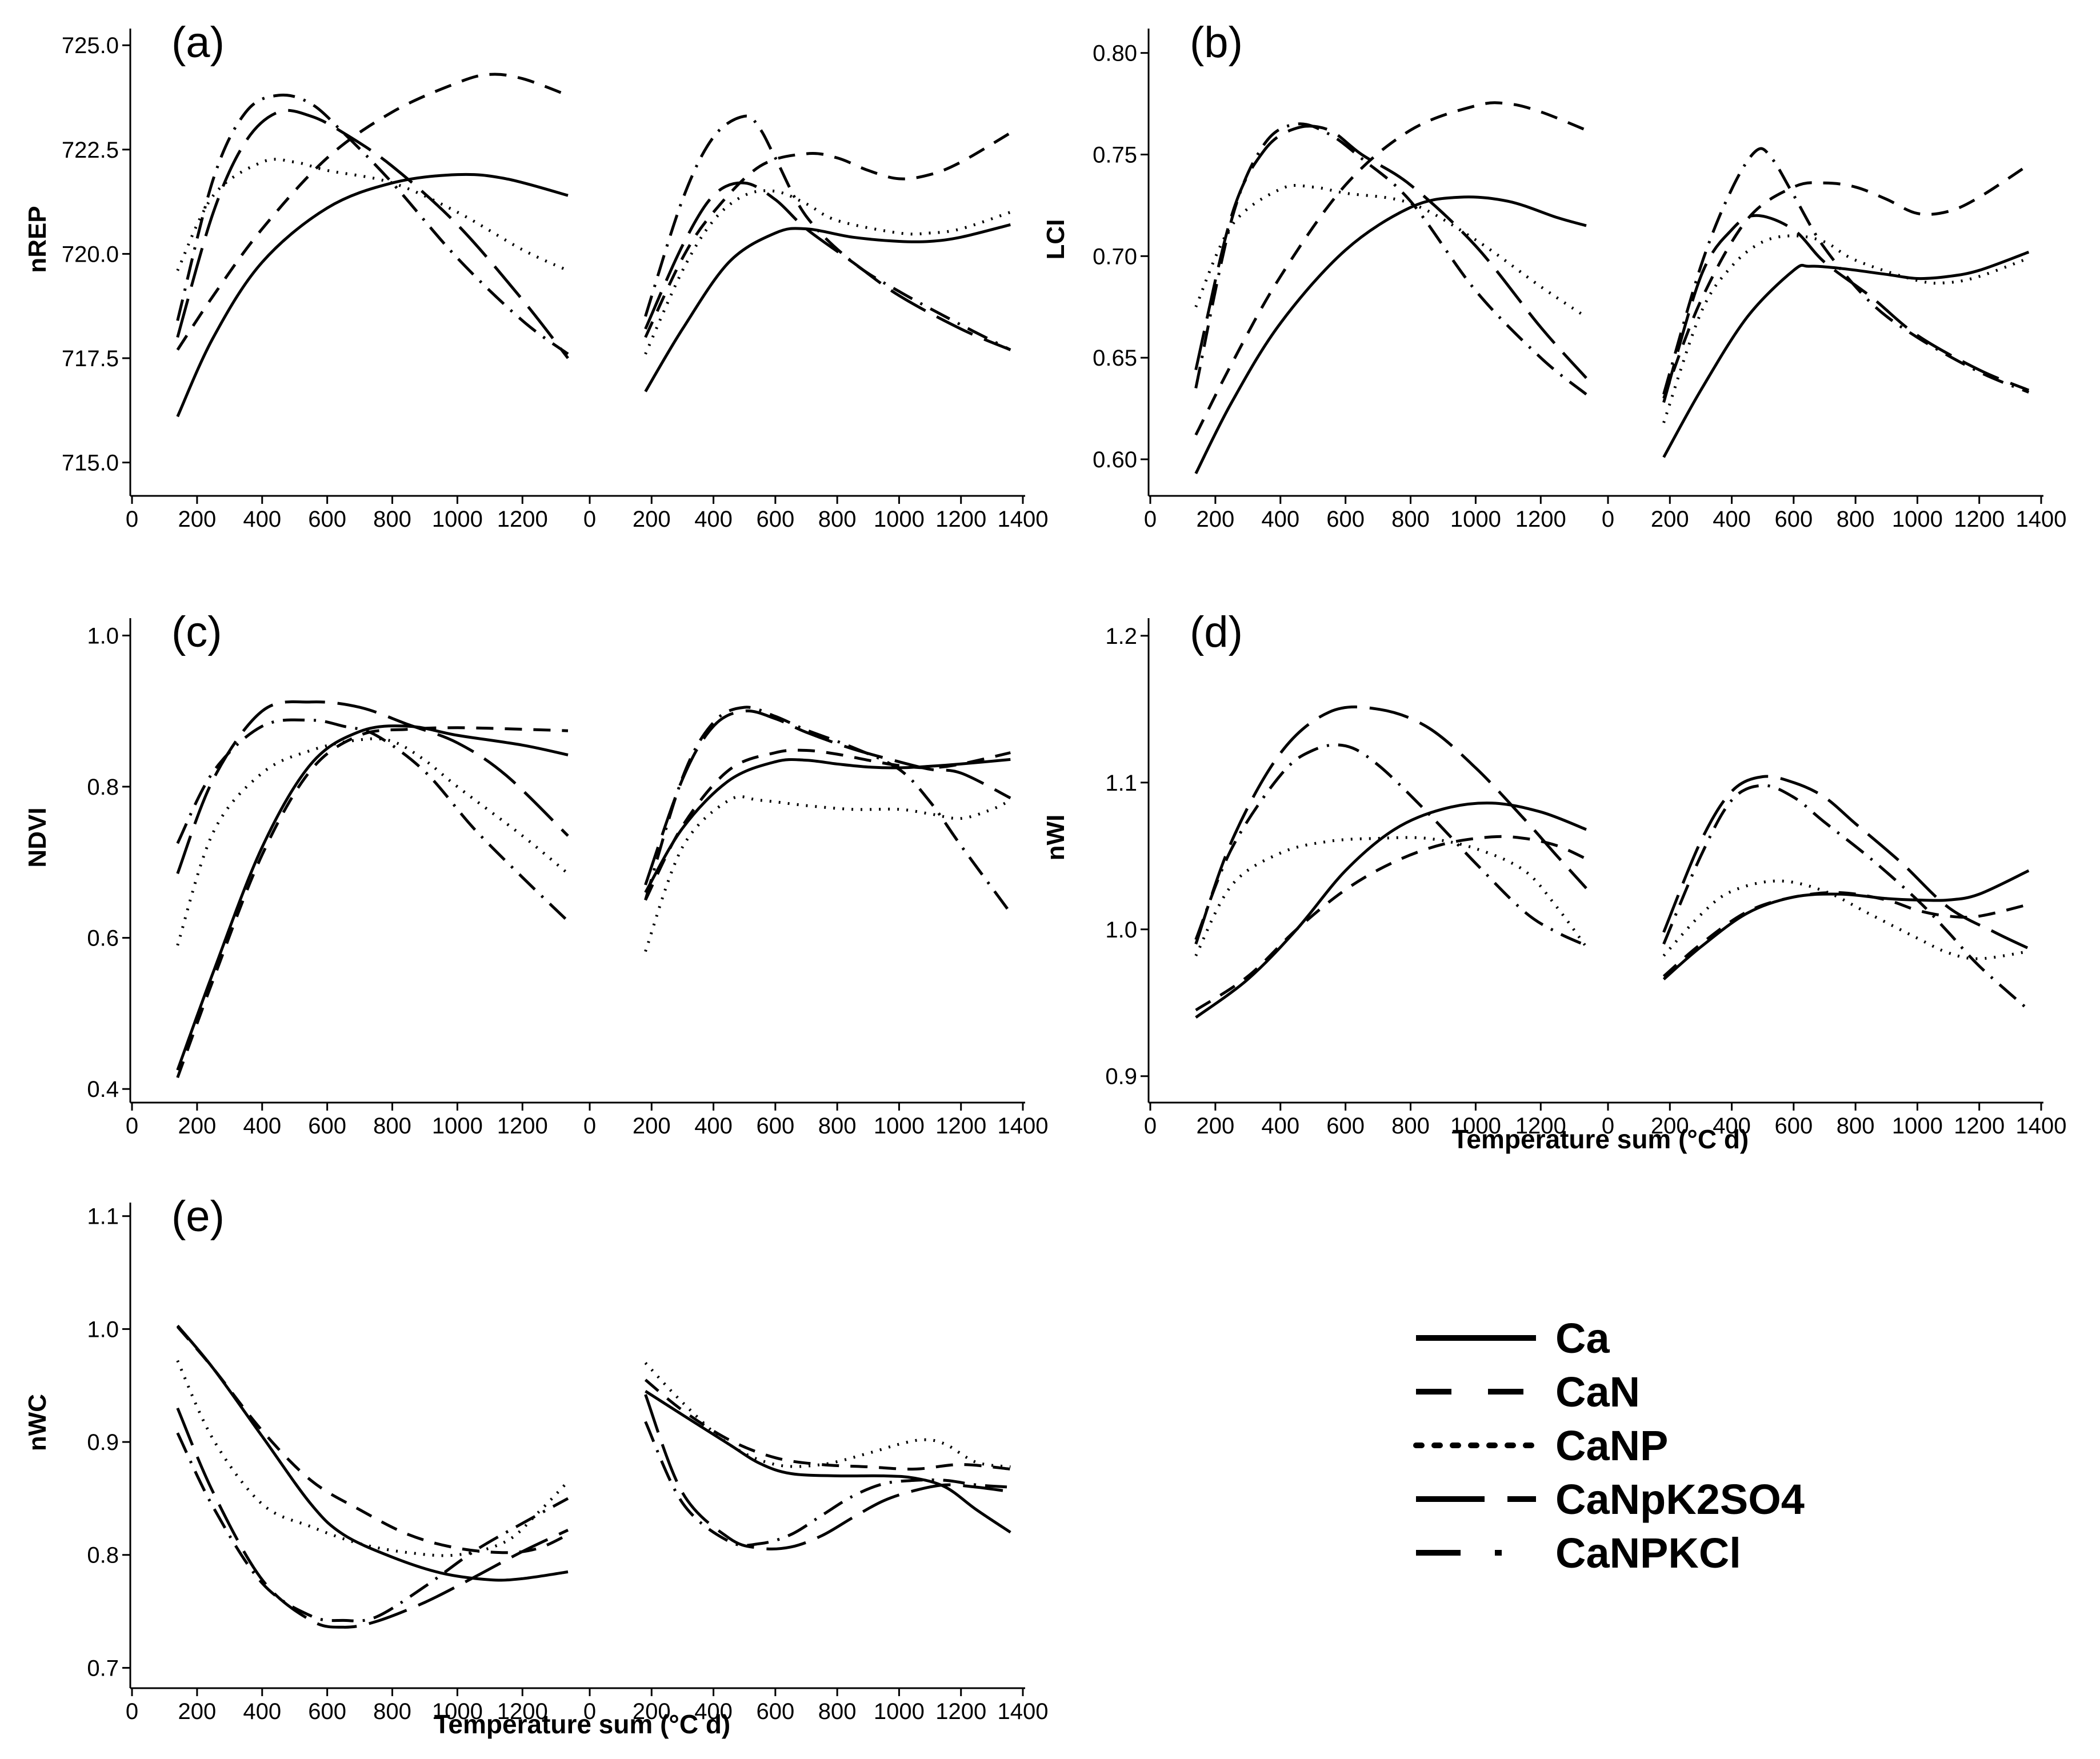  I want to click on y-tick-label: 0.70, so click(1115, 256).